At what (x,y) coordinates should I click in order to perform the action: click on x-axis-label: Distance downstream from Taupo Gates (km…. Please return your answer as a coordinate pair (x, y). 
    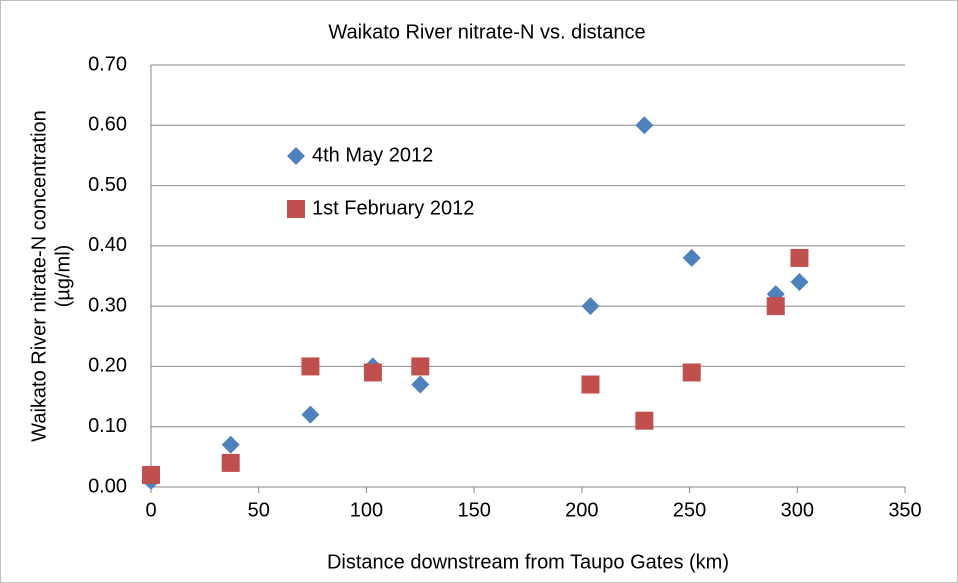
    Looking at the image, I should click on (528, 562).